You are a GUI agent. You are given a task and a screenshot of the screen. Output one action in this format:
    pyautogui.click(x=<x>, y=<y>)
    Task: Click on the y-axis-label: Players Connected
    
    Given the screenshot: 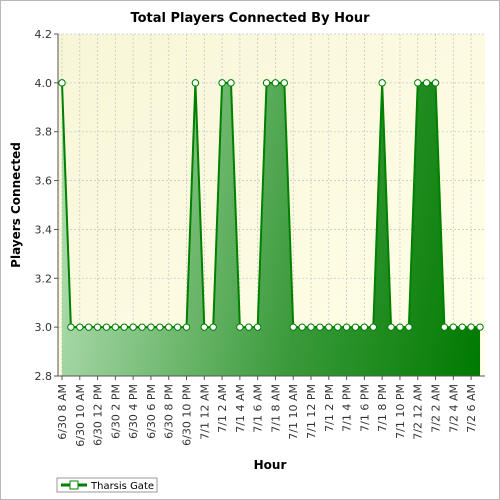 What is the action you would take?
    pyautogui.click(x=16, y=205)
    